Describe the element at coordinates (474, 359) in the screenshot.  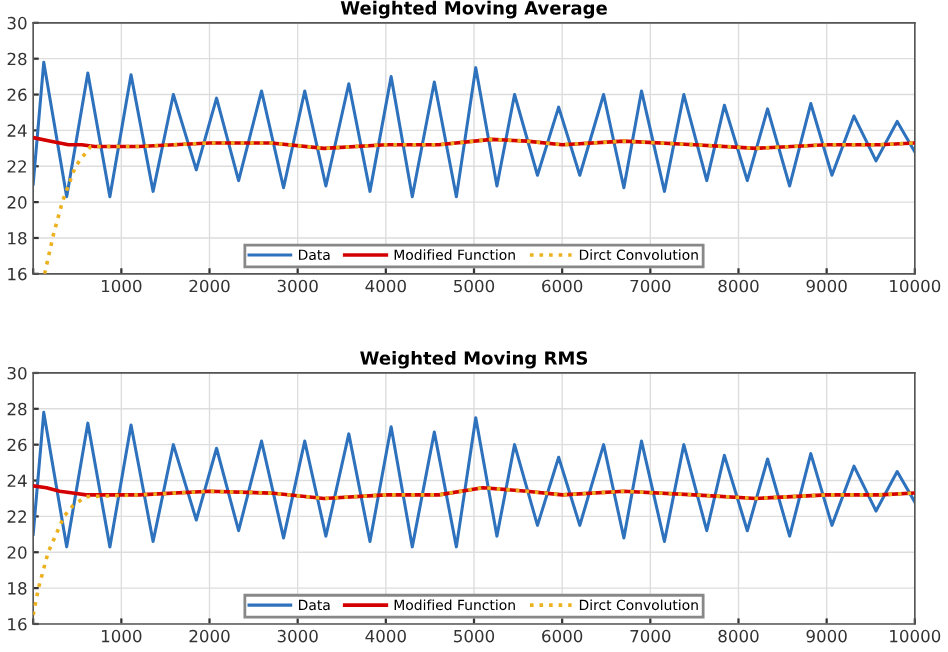
I see `chart-title: Weighted Moving RMS` at that location.